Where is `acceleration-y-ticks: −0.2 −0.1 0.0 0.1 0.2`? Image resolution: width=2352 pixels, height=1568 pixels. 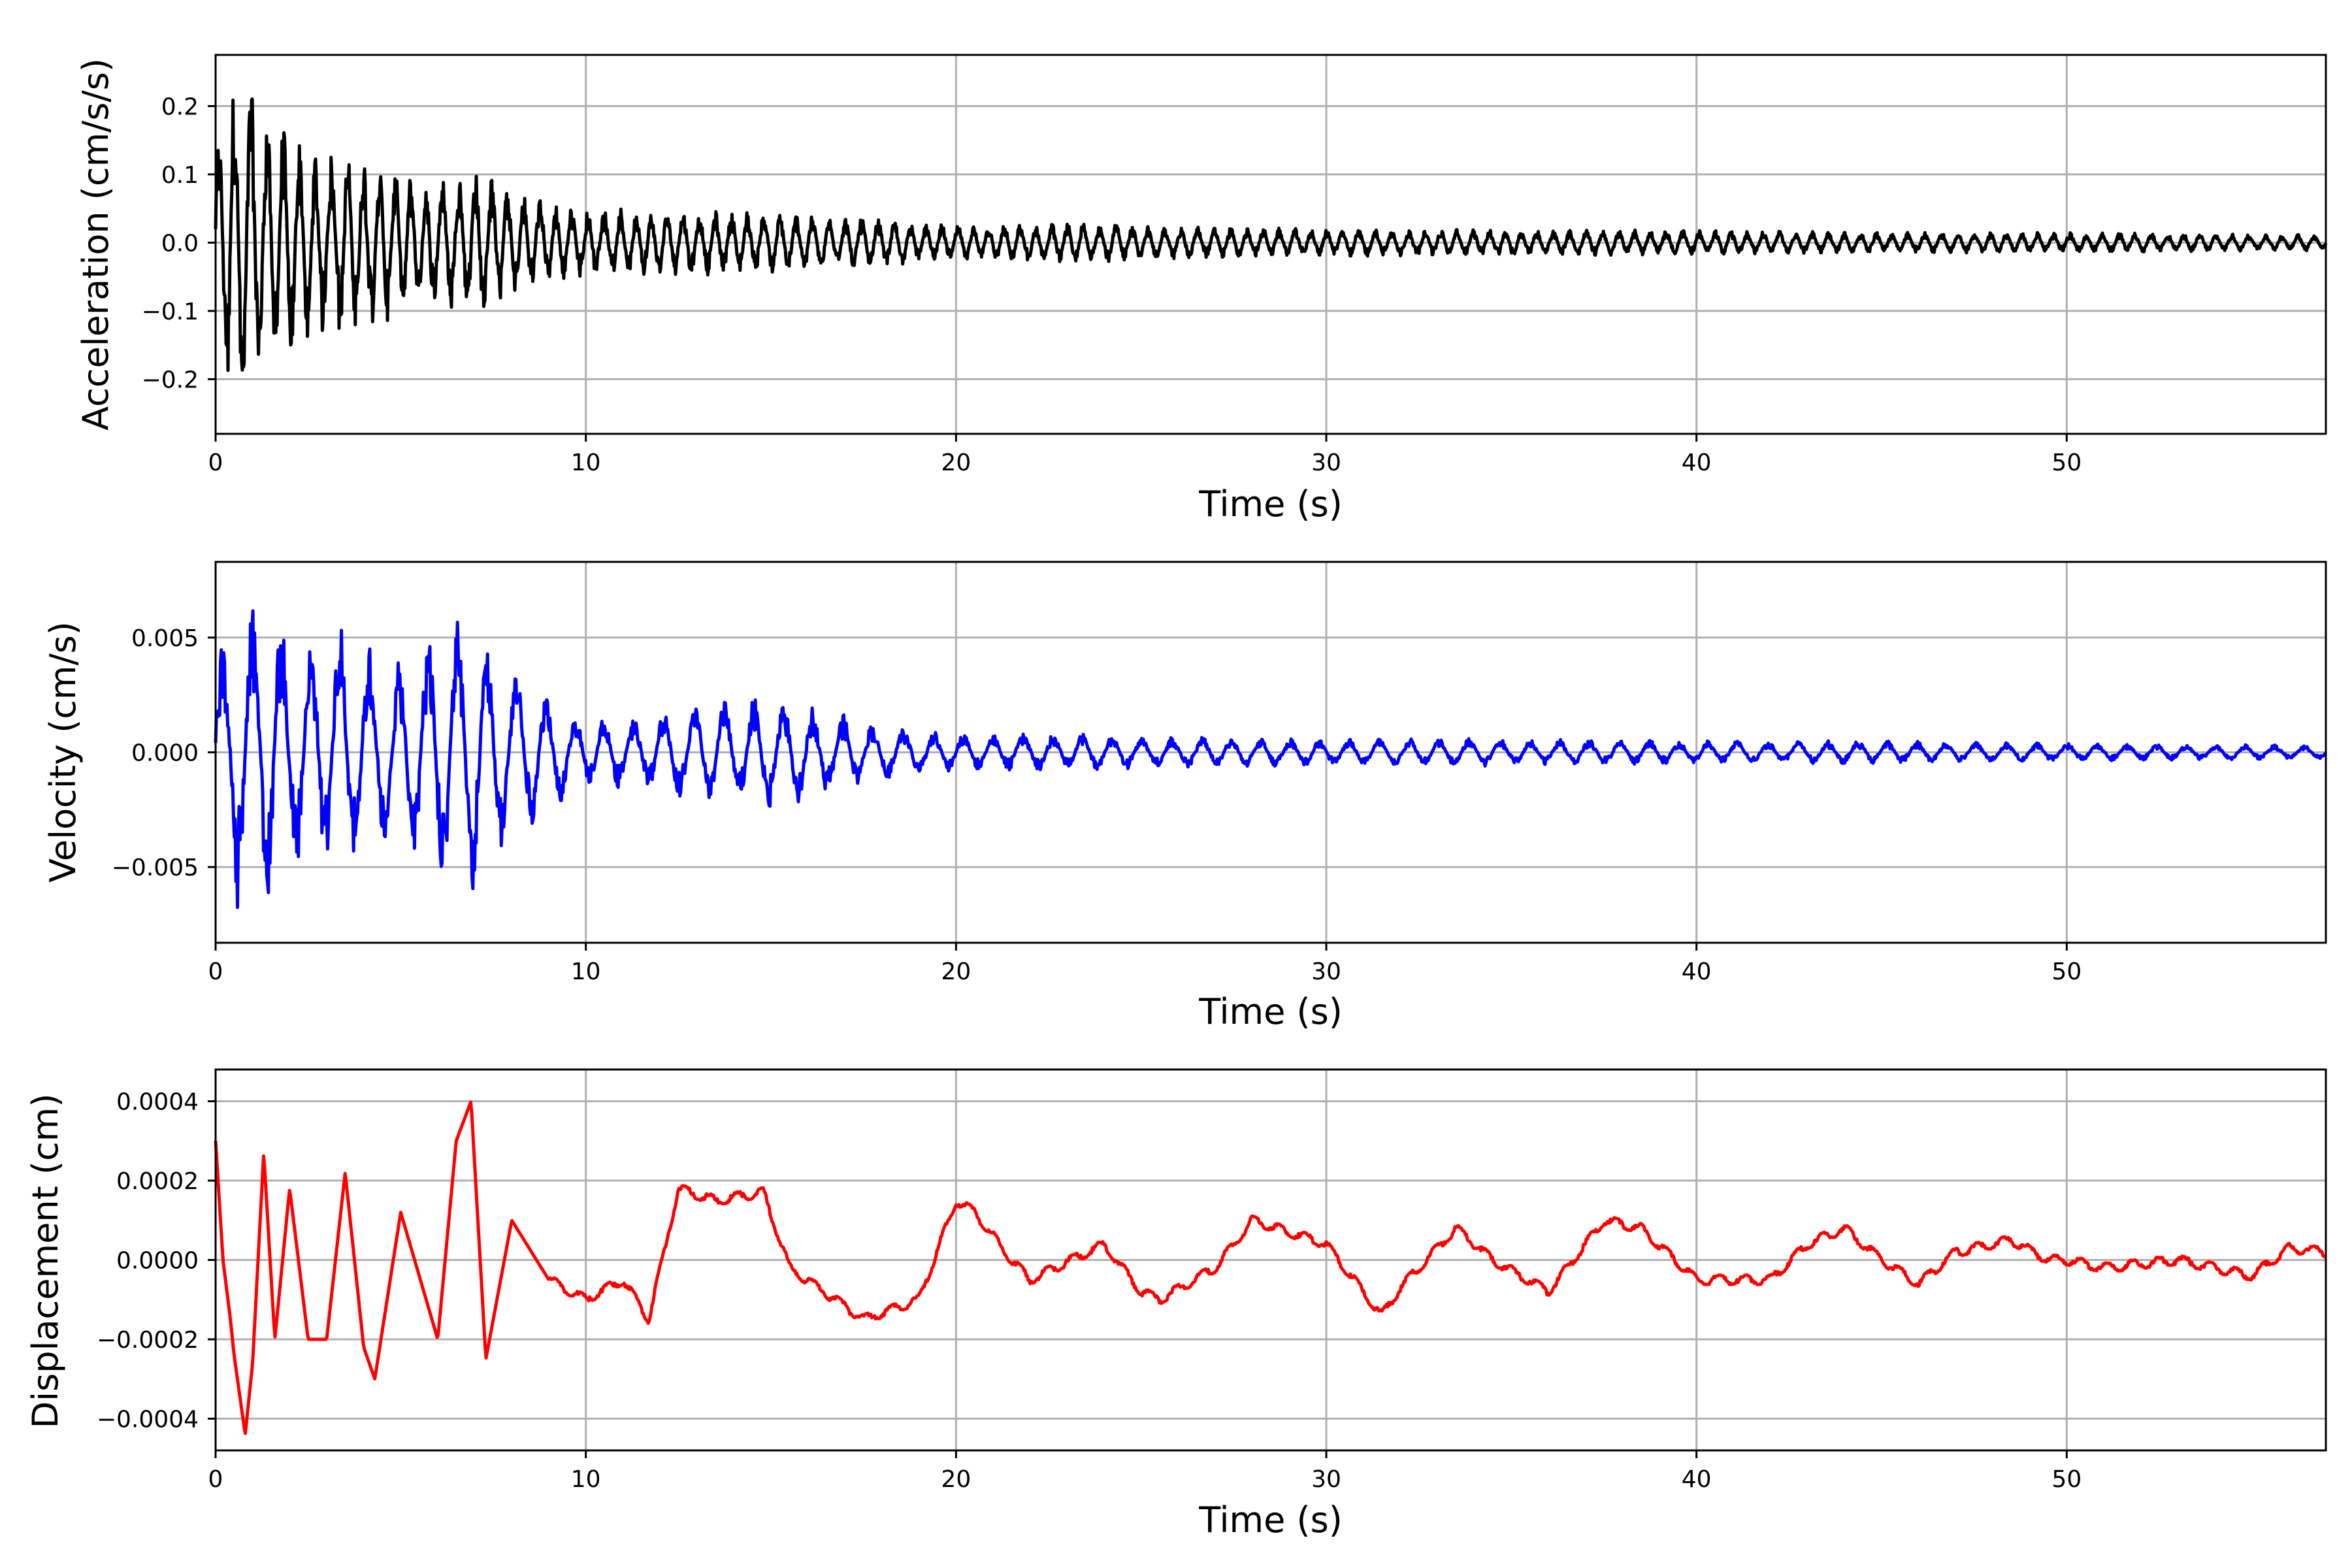 acceleration-y-ticks: −0.2 −0.1 0.0 0.1 0.2 is located at coordinates (179, 243).